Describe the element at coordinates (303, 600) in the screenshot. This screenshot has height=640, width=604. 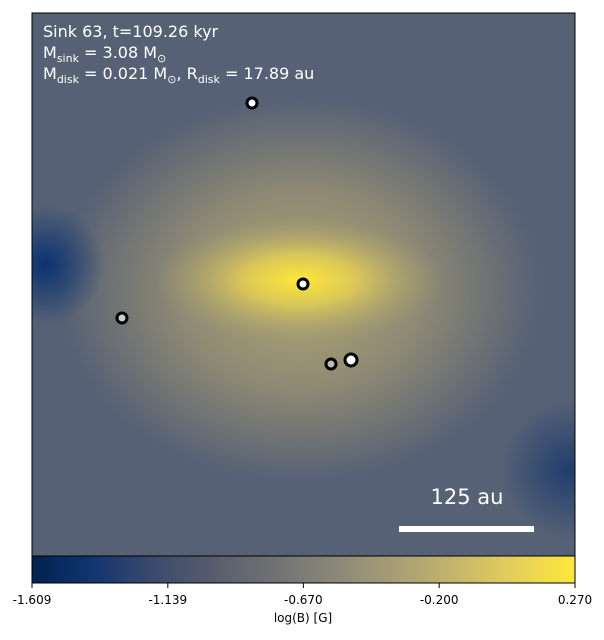
I see `colorbar-tick-label: -0.670` at that location.